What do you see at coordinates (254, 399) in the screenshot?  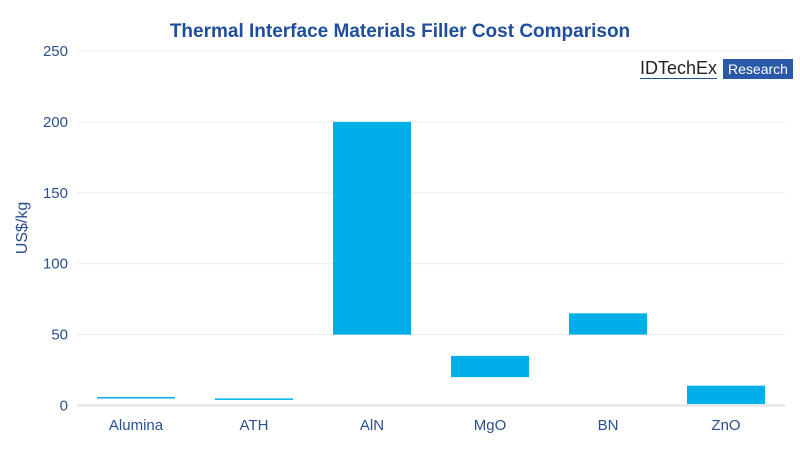 I see `bar-ath` at bounding box center [254, 399].